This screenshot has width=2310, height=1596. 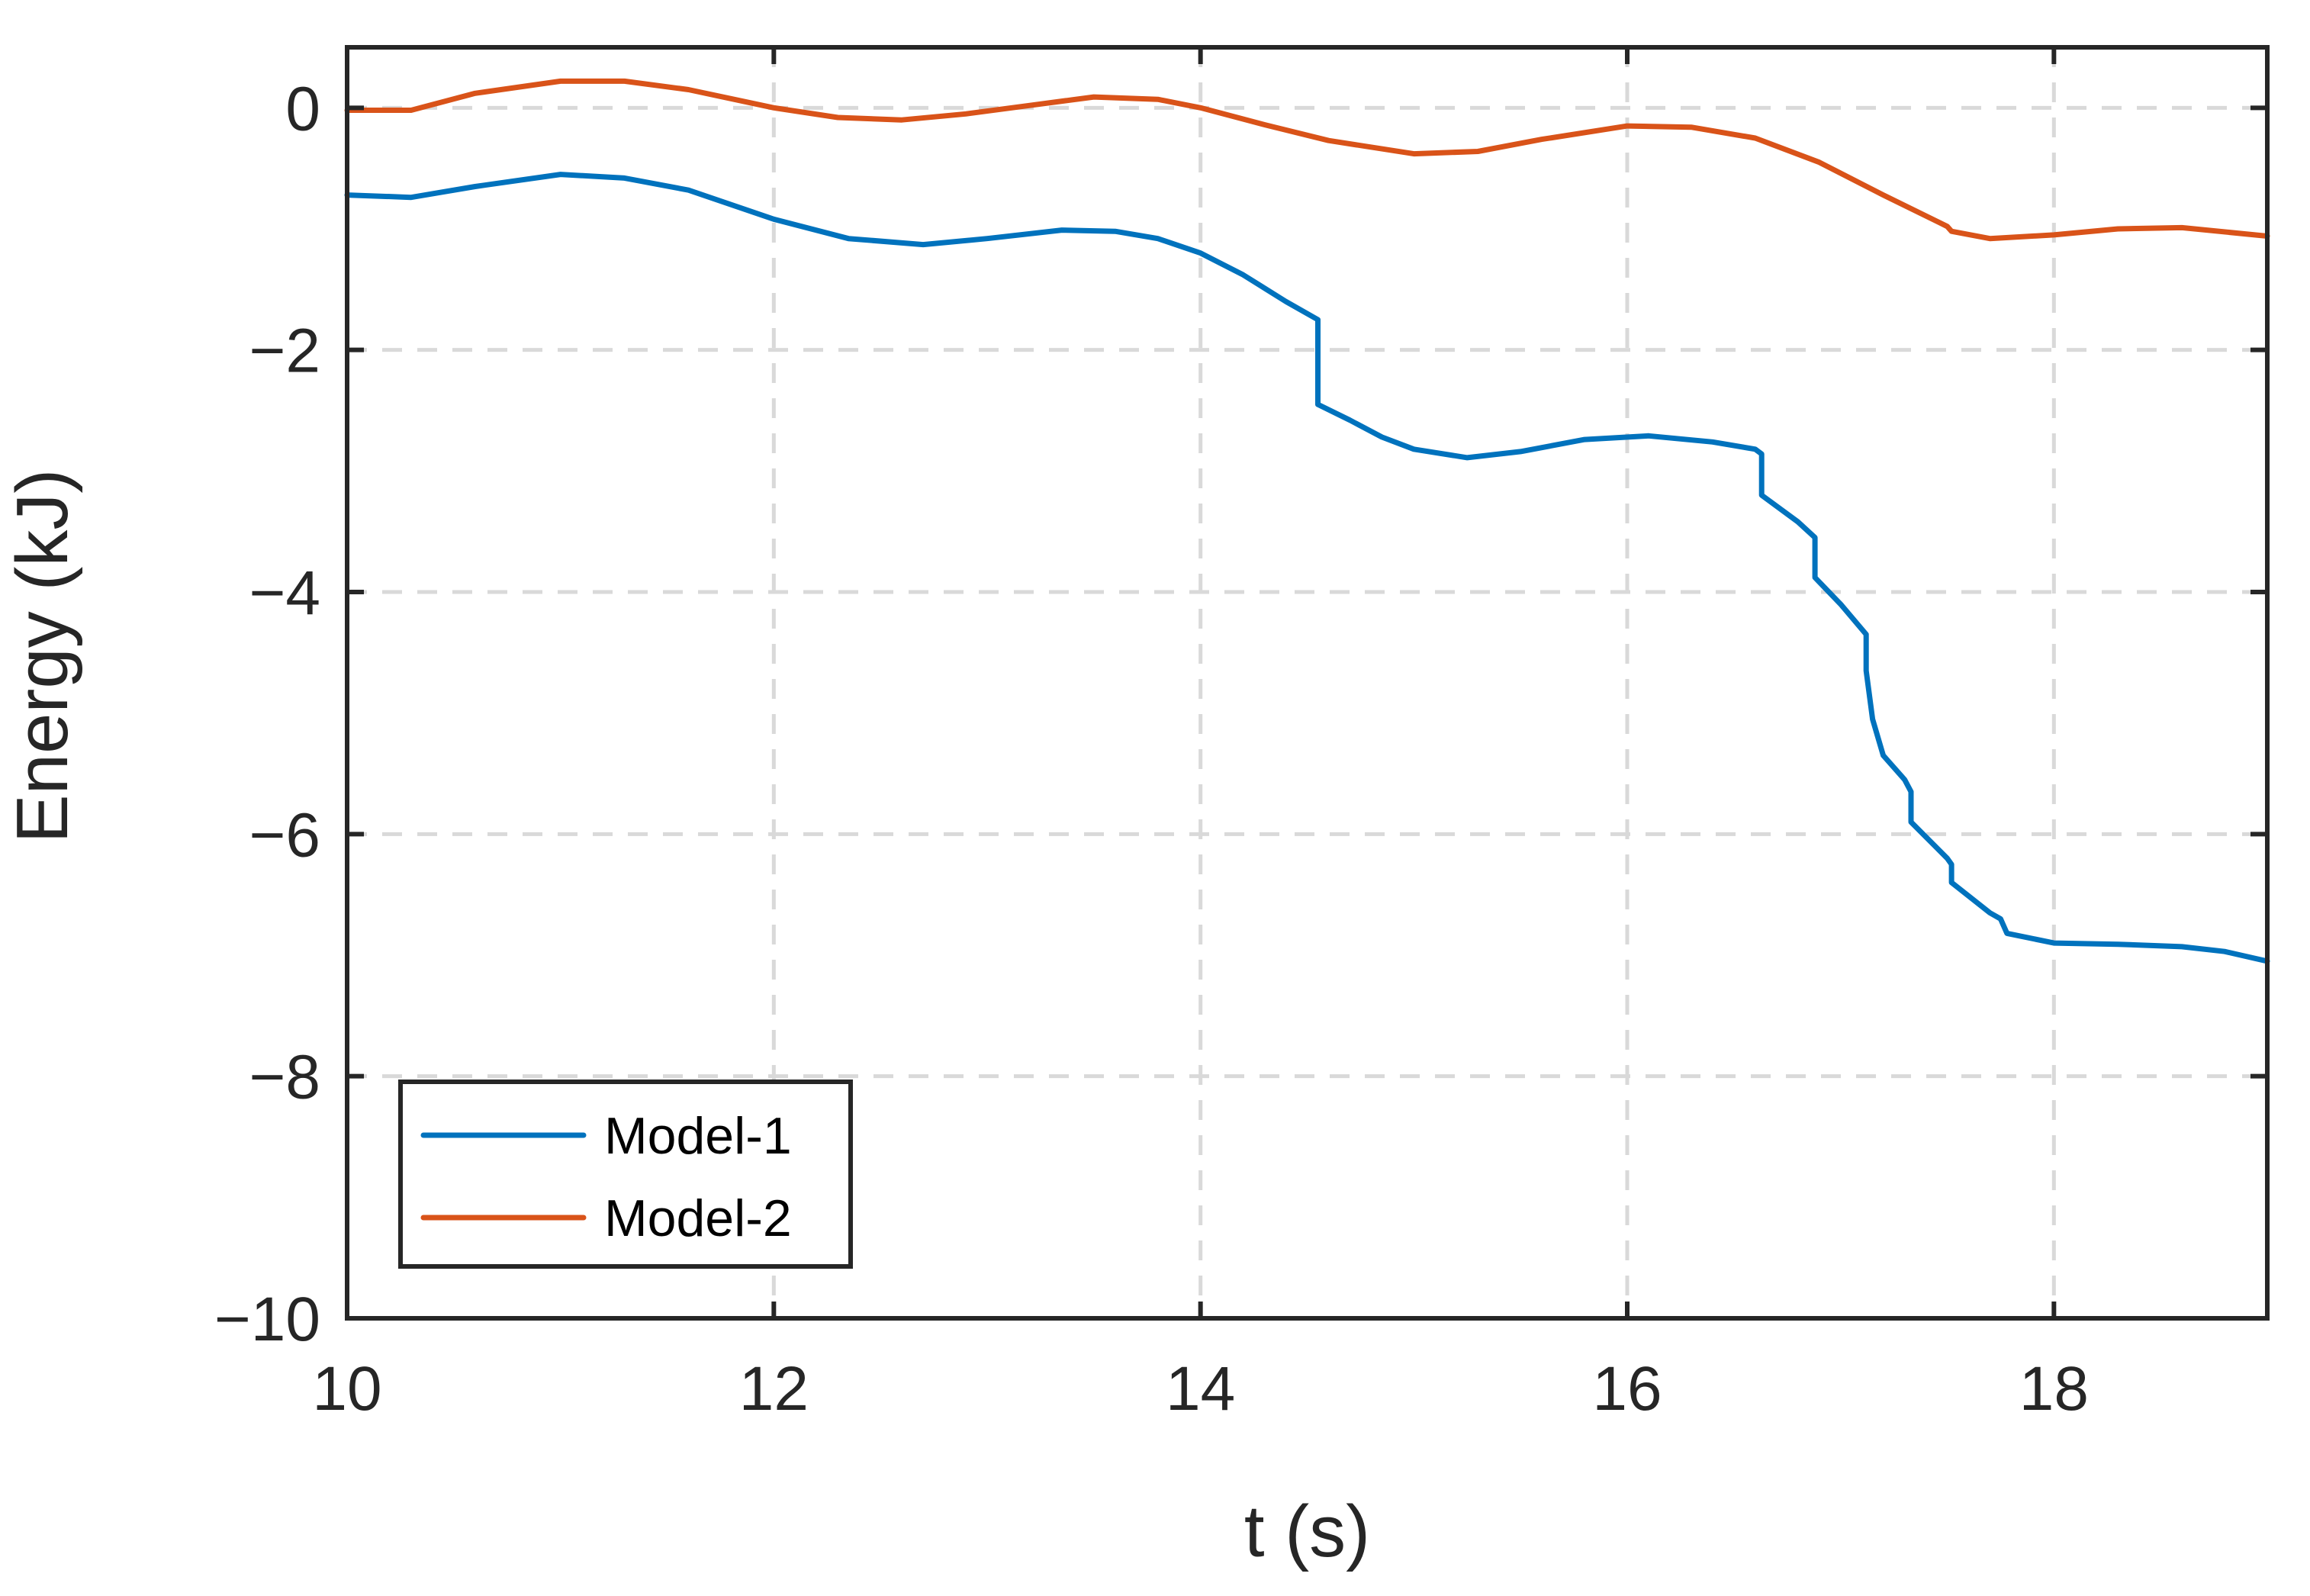 I want to click on y-tick-label: −8, so click(x=285, y=1077).